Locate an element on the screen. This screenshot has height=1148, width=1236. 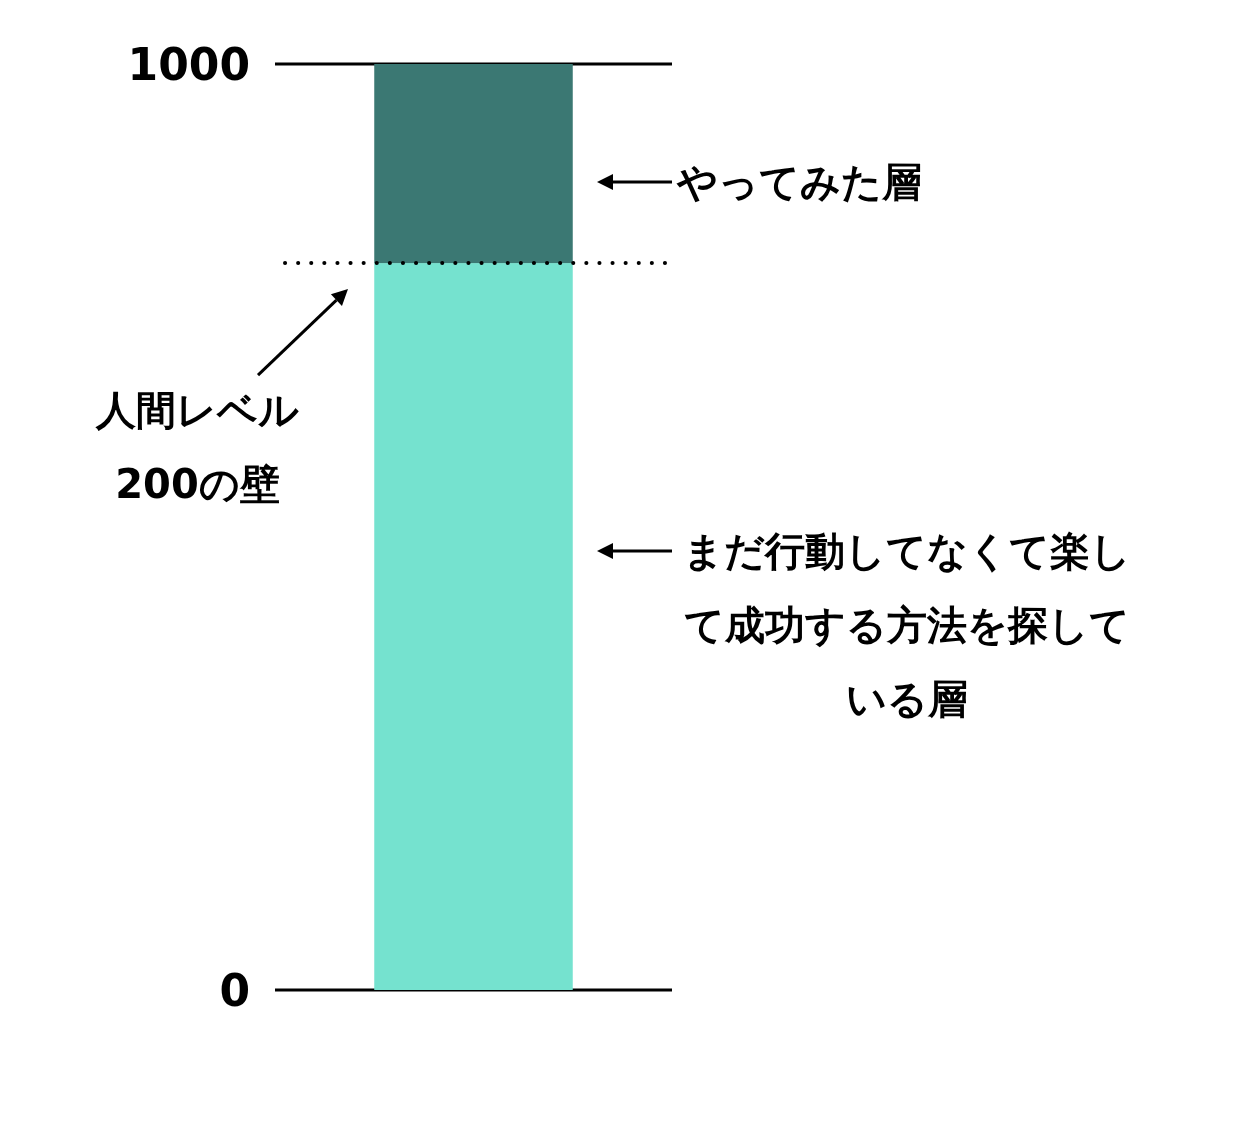
y-tick-label: 1000 is located at coordinates (188, 64).